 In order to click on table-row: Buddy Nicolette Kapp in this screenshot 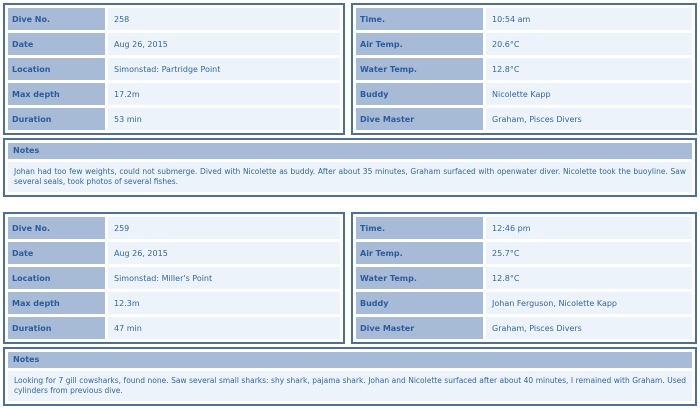, I will do `click(524, 94)`.